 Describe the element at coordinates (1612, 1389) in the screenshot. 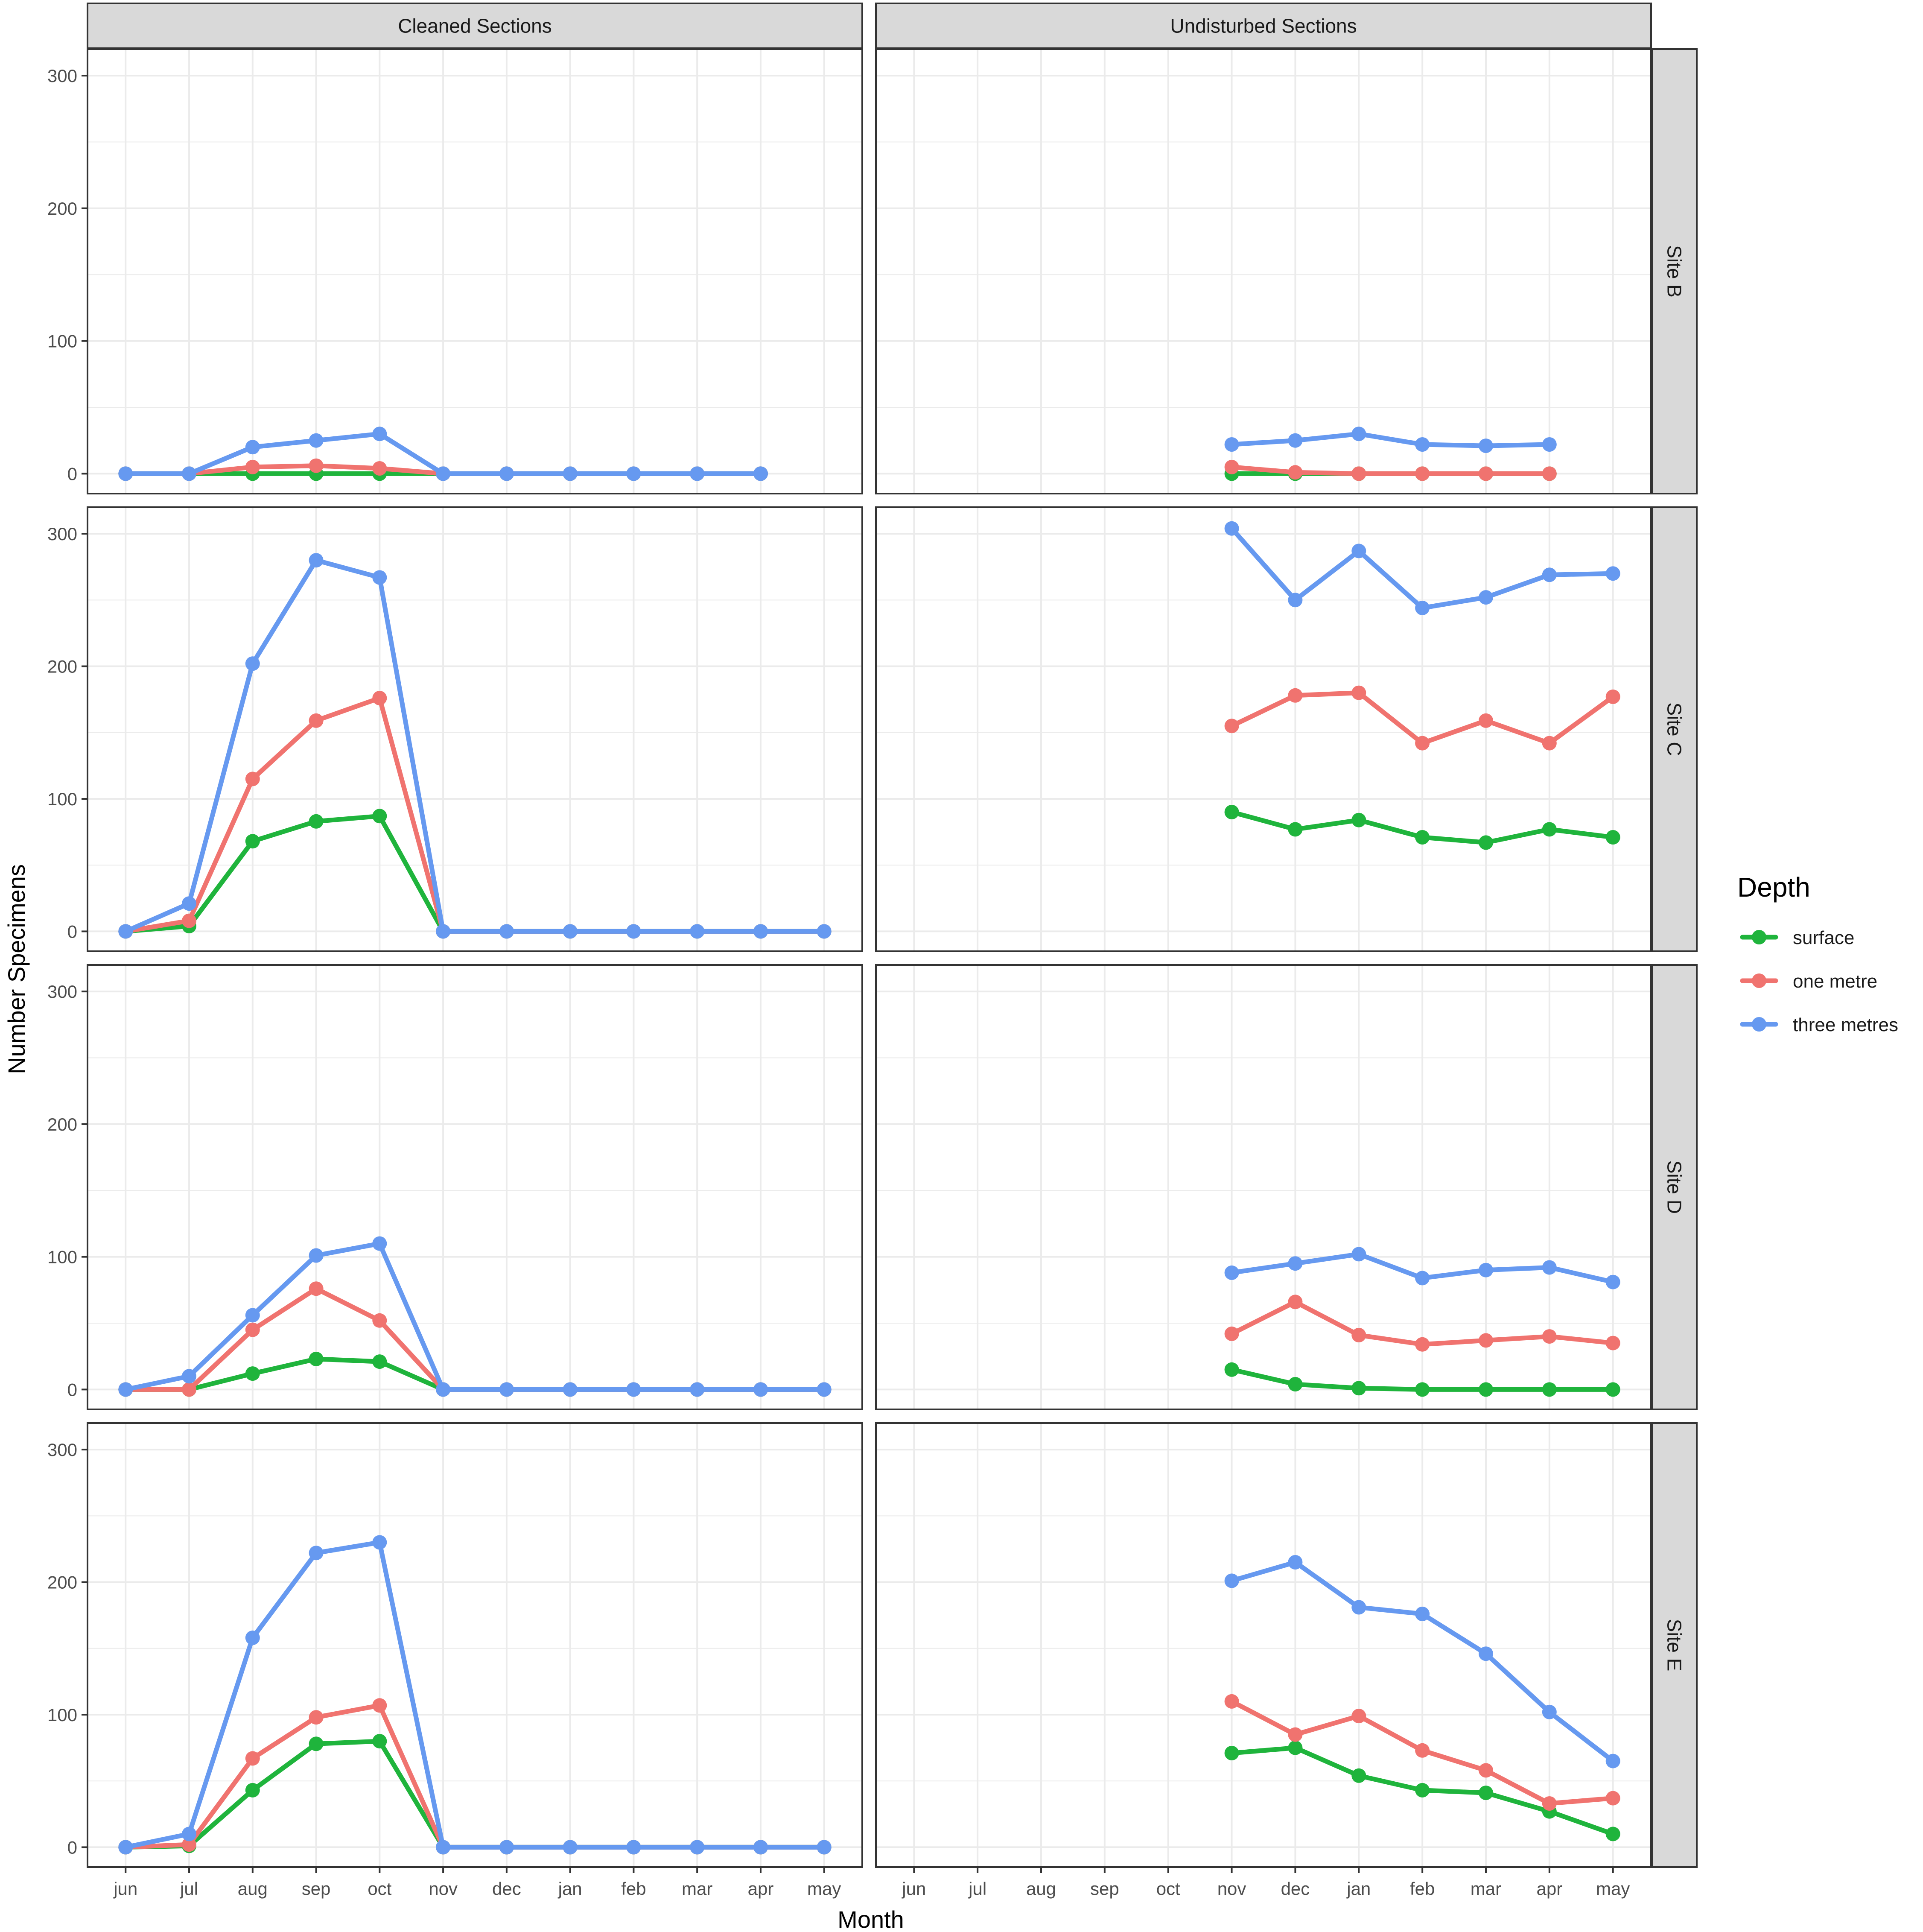

I see `data-point-surface-may` at that location.